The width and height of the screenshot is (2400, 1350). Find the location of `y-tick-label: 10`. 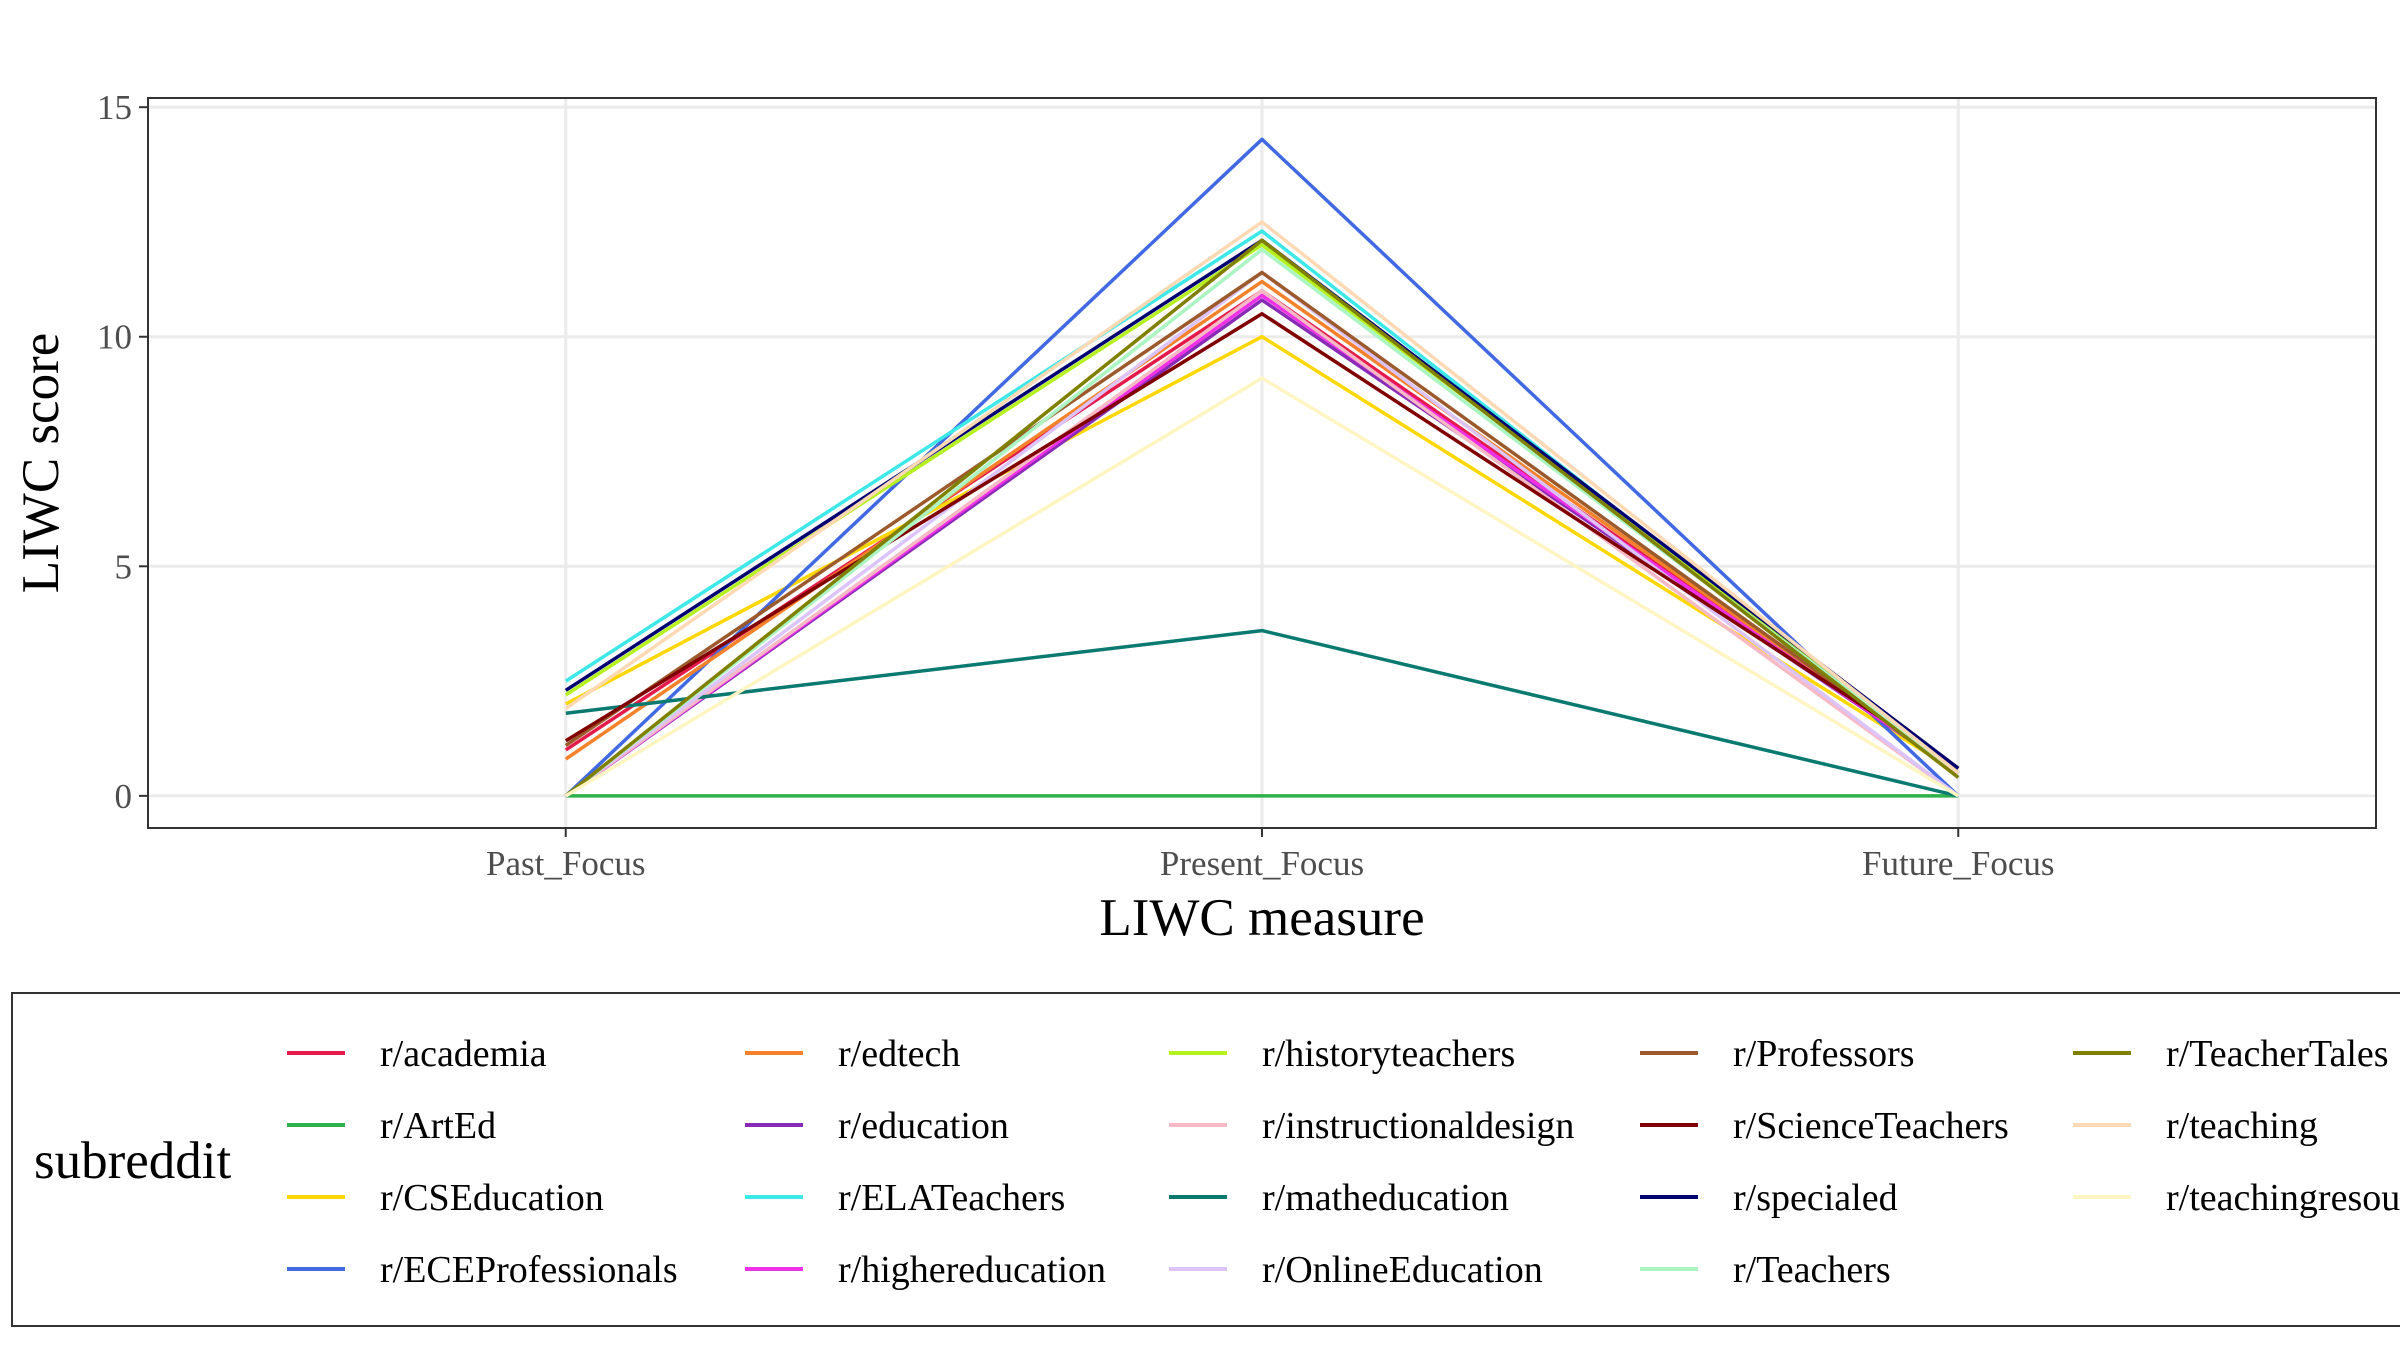

y-tick-label: 10 is located at coordinates (114, 337).